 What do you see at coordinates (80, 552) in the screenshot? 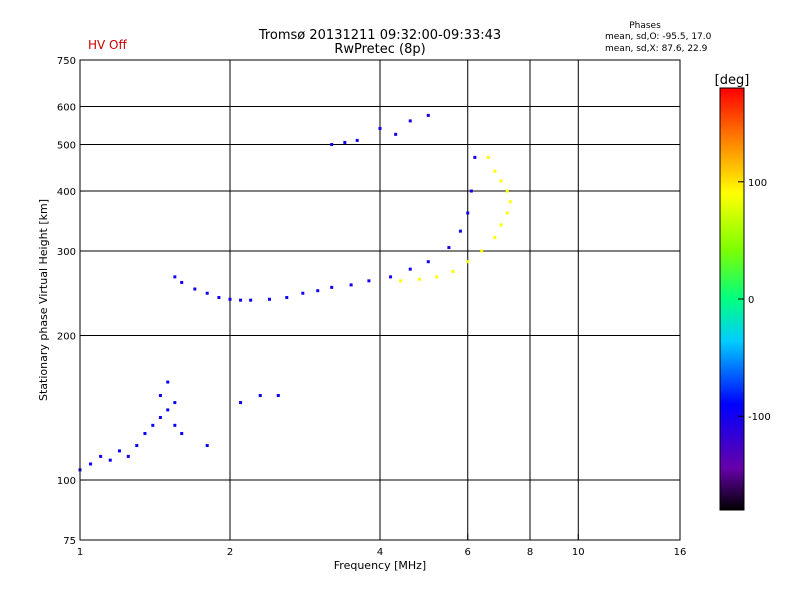
I see `x-tick-label: 1` at bounding box center [80, 552].